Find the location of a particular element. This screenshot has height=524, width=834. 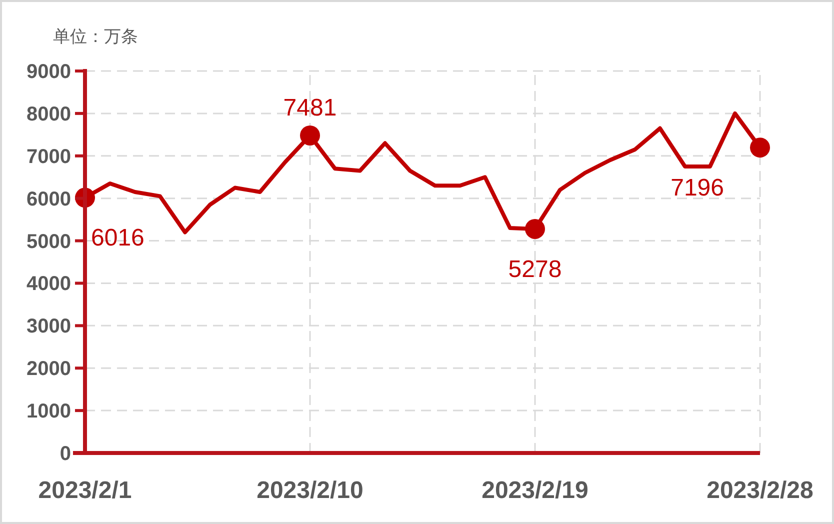

y-tick-label: 7000 is located at coordinates (48, 157).